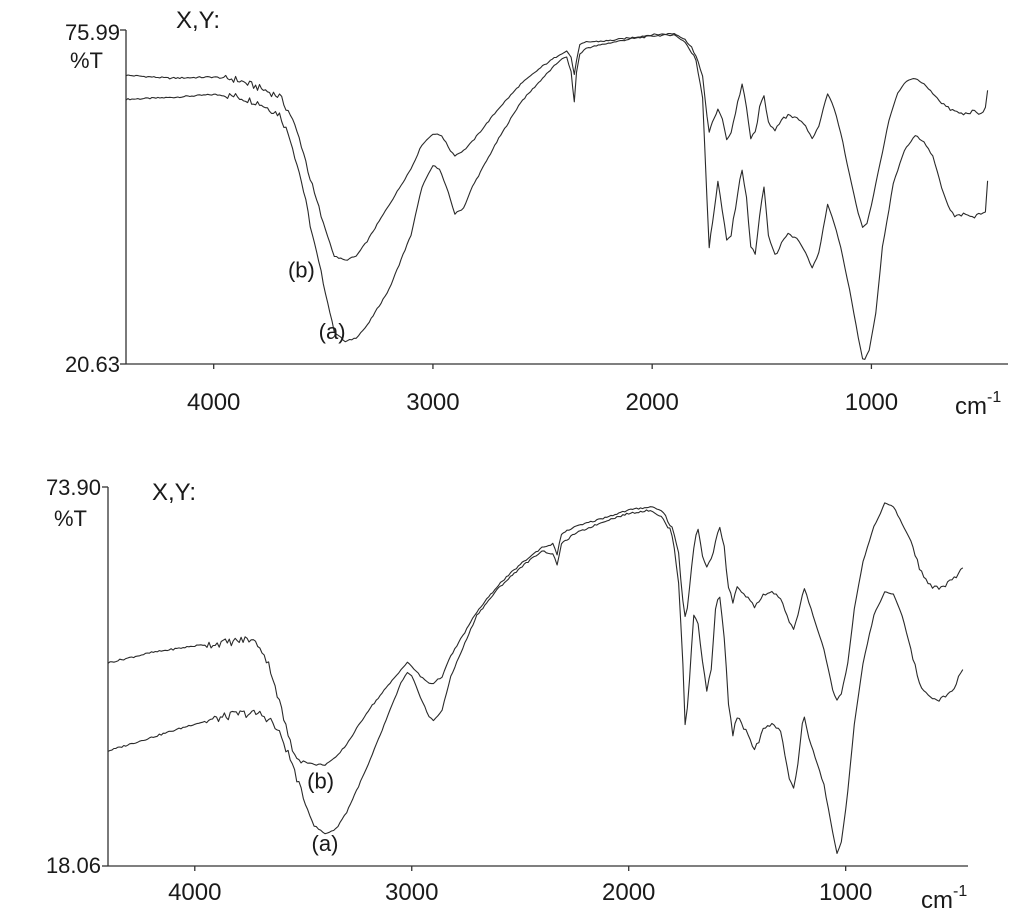 The height and width of the screenshot is (918, 1016). What do you see at coordinates (332, 331) in the screenshot?
I see `top-series-a-label: (a)` at bounding box center [332, 331].